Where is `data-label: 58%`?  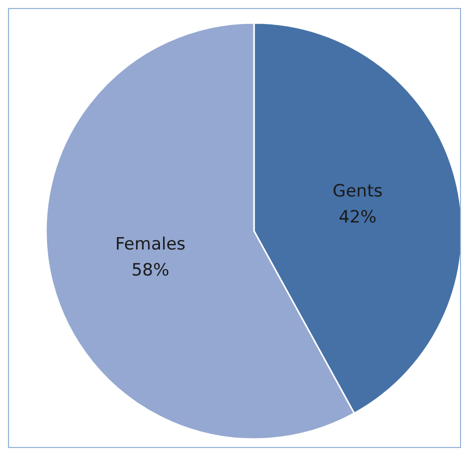
data-label: 58% is located at coordinates (150, 270).